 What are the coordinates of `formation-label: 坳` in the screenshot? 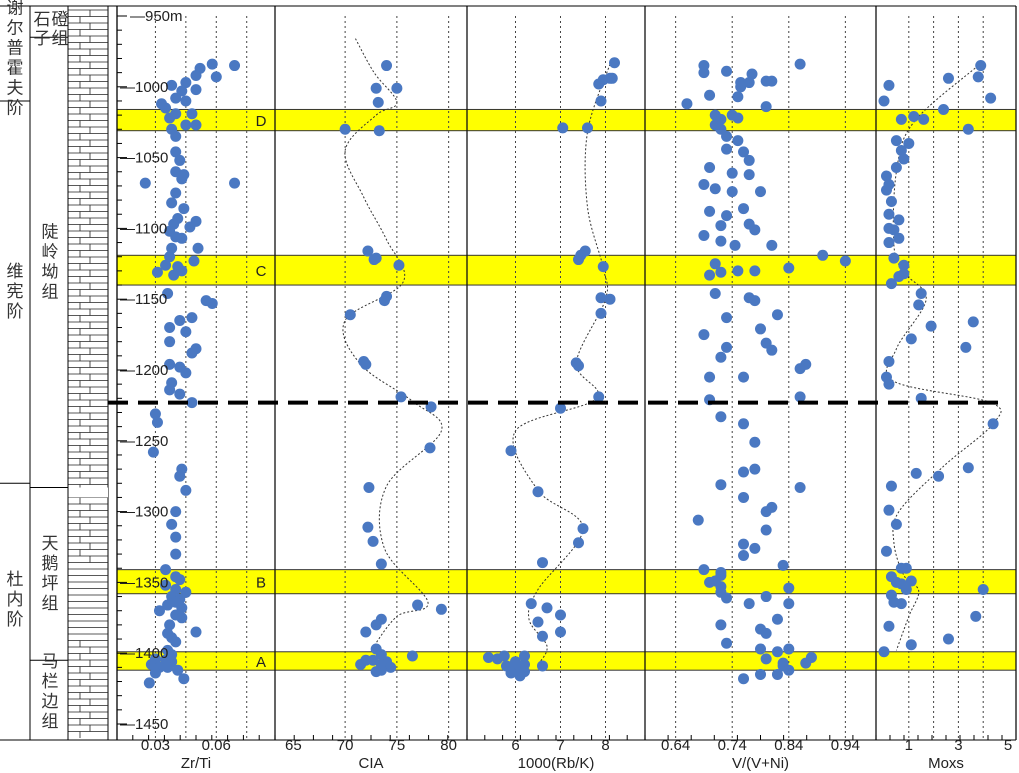 It's located at (50, 272).